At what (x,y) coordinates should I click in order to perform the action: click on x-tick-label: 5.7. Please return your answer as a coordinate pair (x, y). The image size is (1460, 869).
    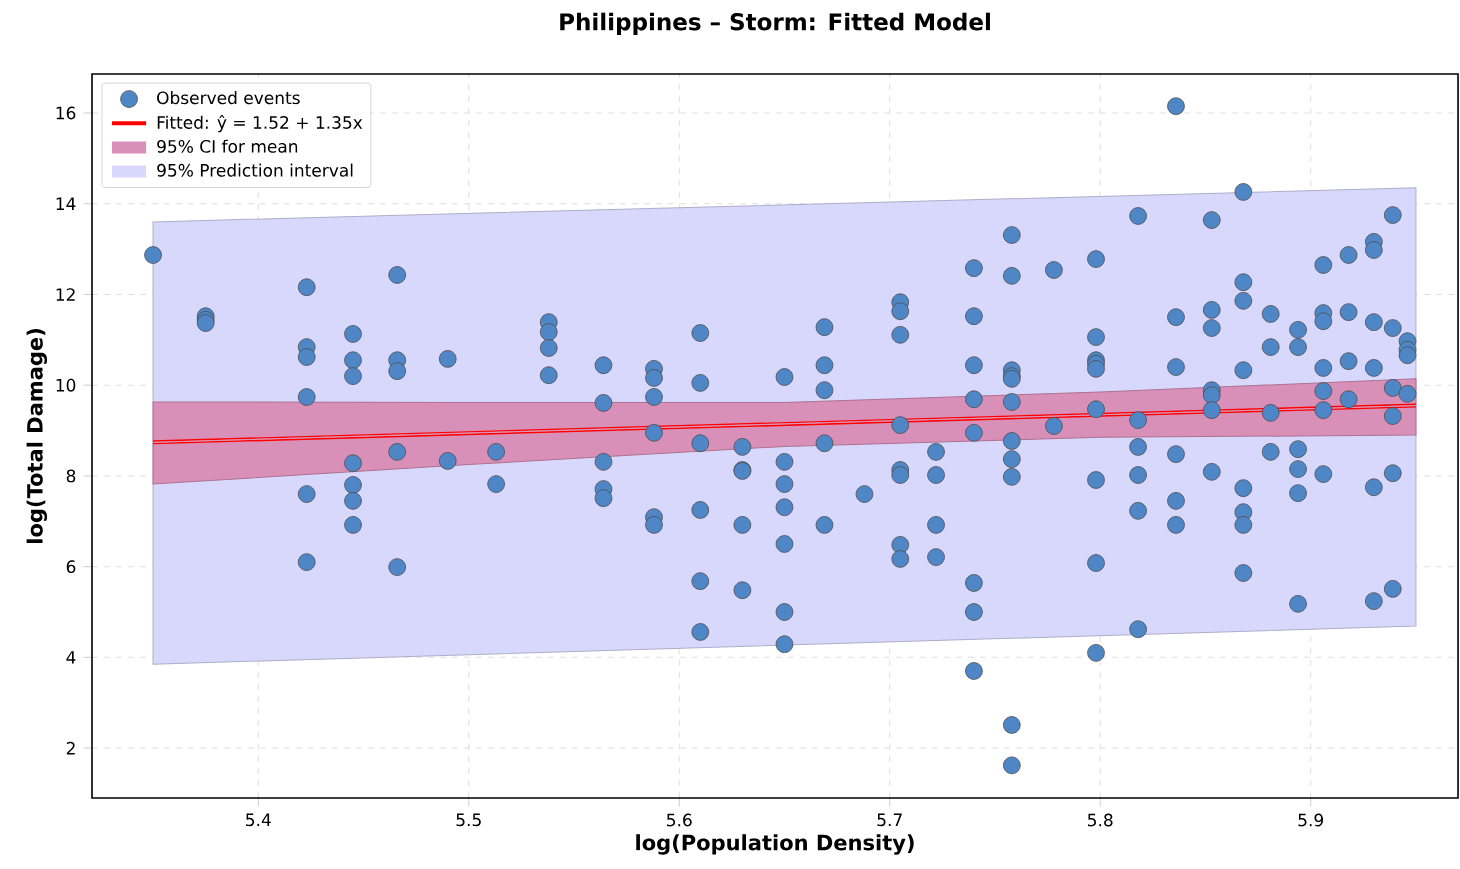
    Looking at the image, I should click on (889, 820).